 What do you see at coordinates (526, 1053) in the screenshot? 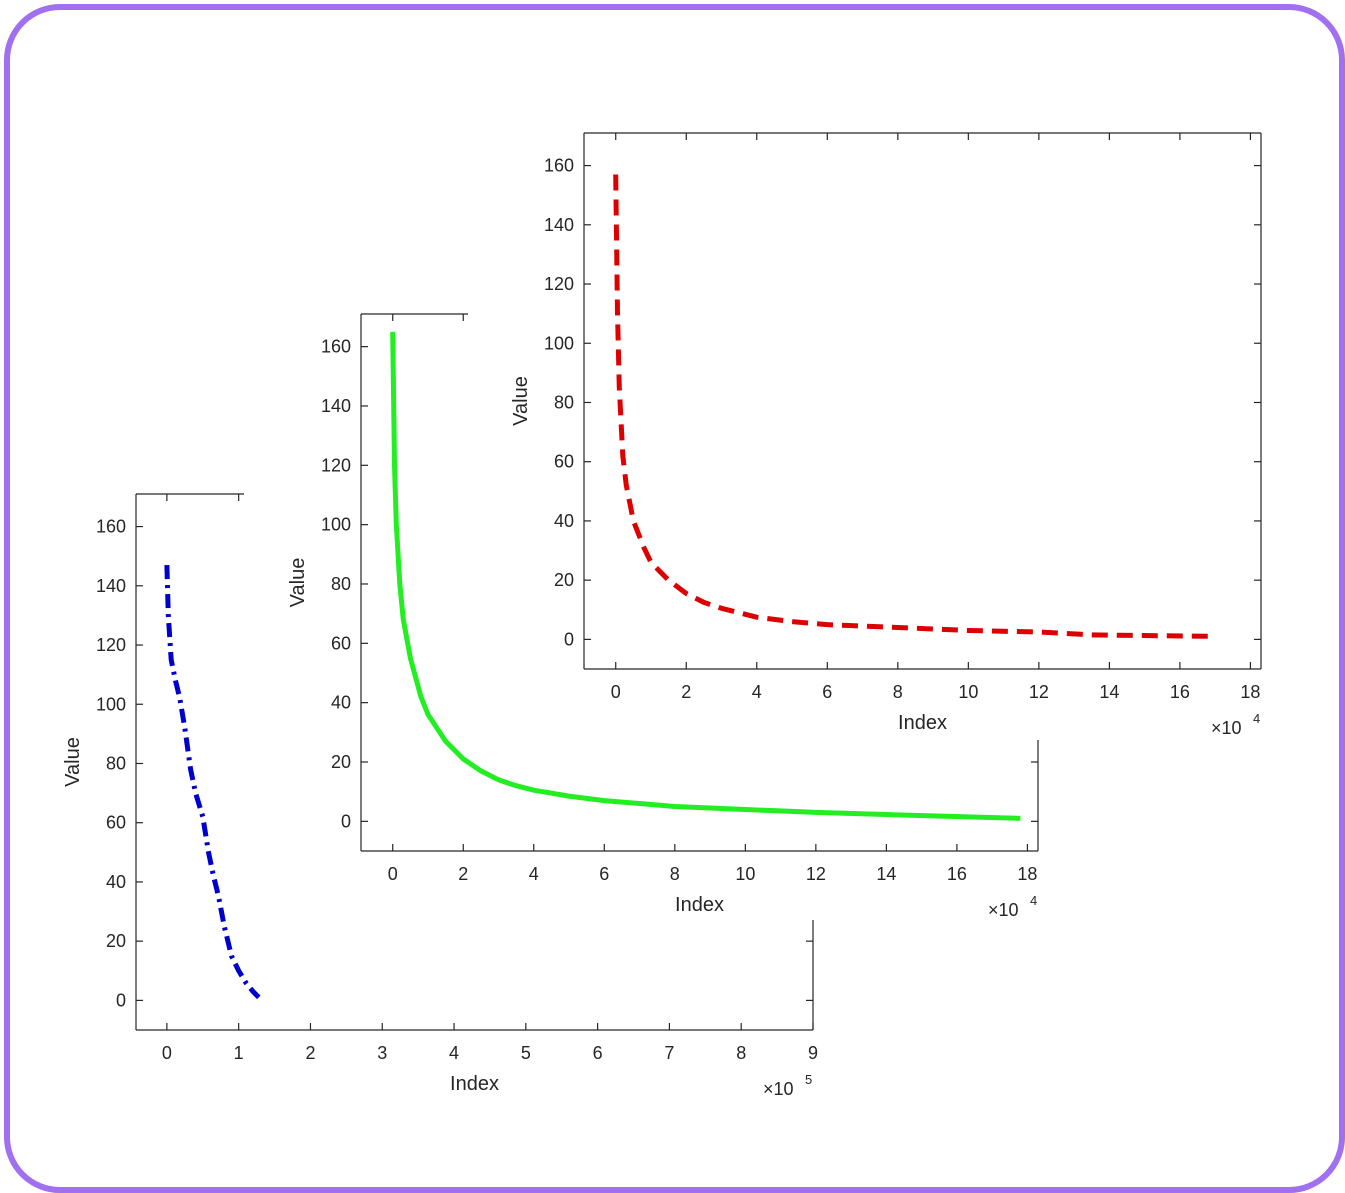
I see `x-tick-label: 5` at bounding box center [526, 1053].